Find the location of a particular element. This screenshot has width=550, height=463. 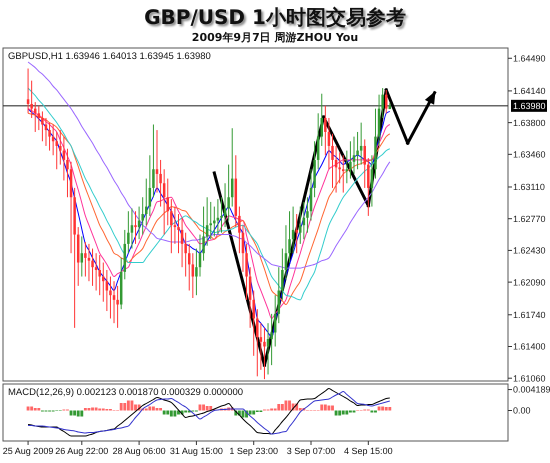

x-tick-label: 31 Aug 15:00 is located at coordinates (196, 451).